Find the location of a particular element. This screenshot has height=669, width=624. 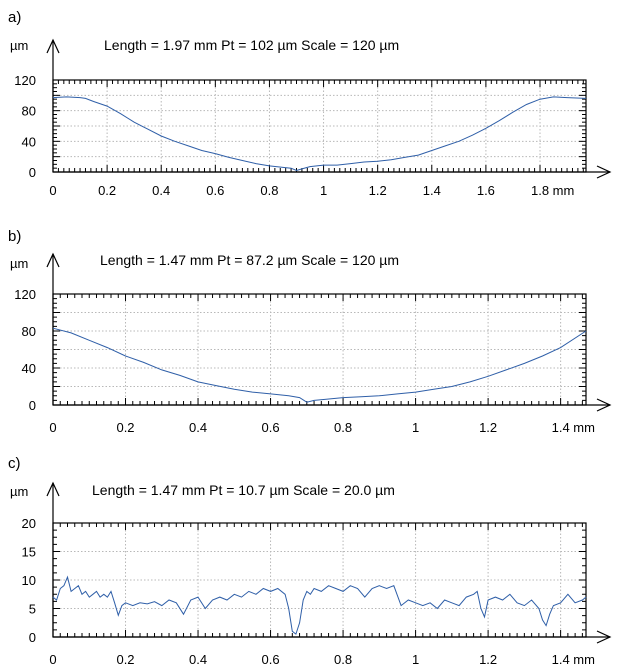

panel-label: b) is located at coordinates (14, 236).